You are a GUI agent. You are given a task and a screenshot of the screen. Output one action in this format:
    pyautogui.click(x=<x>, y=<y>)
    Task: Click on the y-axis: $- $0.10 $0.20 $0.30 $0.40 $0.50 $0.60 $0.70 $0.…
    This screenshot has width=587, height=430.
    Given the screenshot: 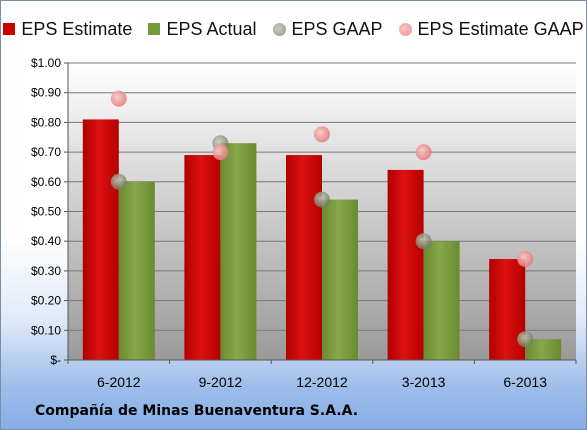 What is the action you would take?
    pyautogui.click(x=50, y=211)
    